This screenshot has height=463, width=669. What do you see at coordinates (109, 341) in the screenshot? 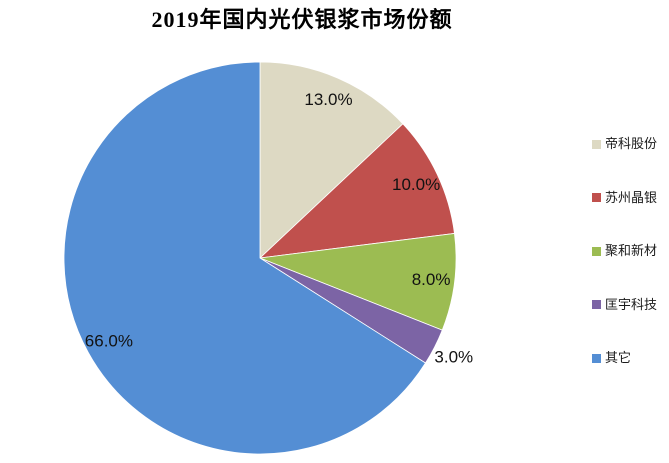
I see `data-label-5: 66.0%` at bounding box center [109, 341].